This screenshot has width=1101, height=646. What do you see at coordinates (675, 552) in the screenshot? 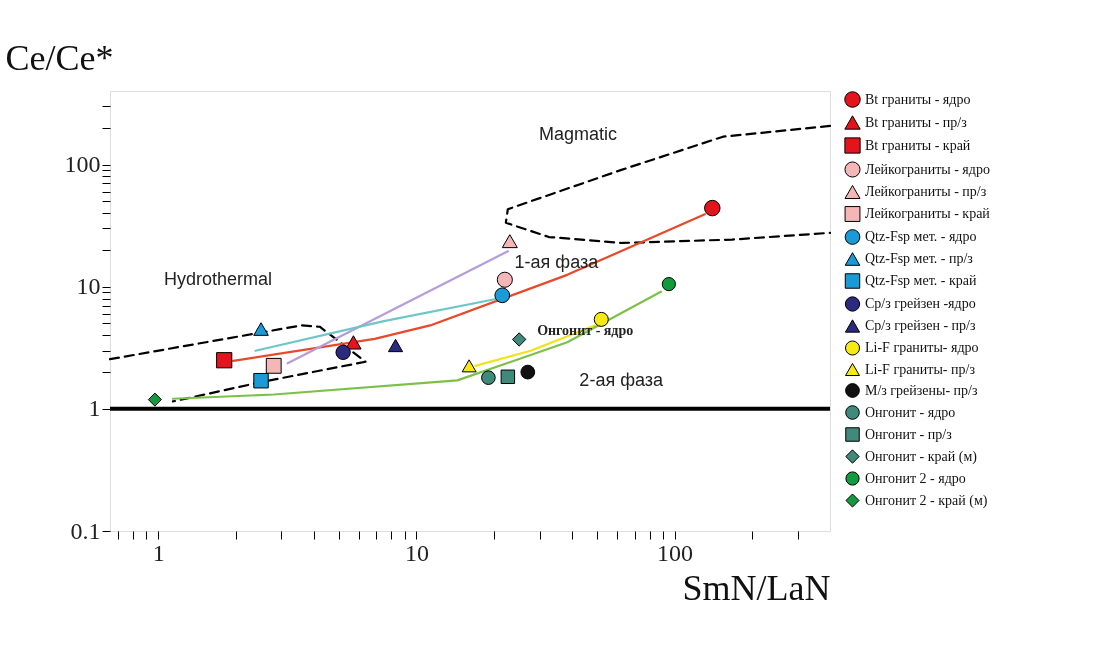
I see `x-tick-label: 100` at bounding box center [675, 552].